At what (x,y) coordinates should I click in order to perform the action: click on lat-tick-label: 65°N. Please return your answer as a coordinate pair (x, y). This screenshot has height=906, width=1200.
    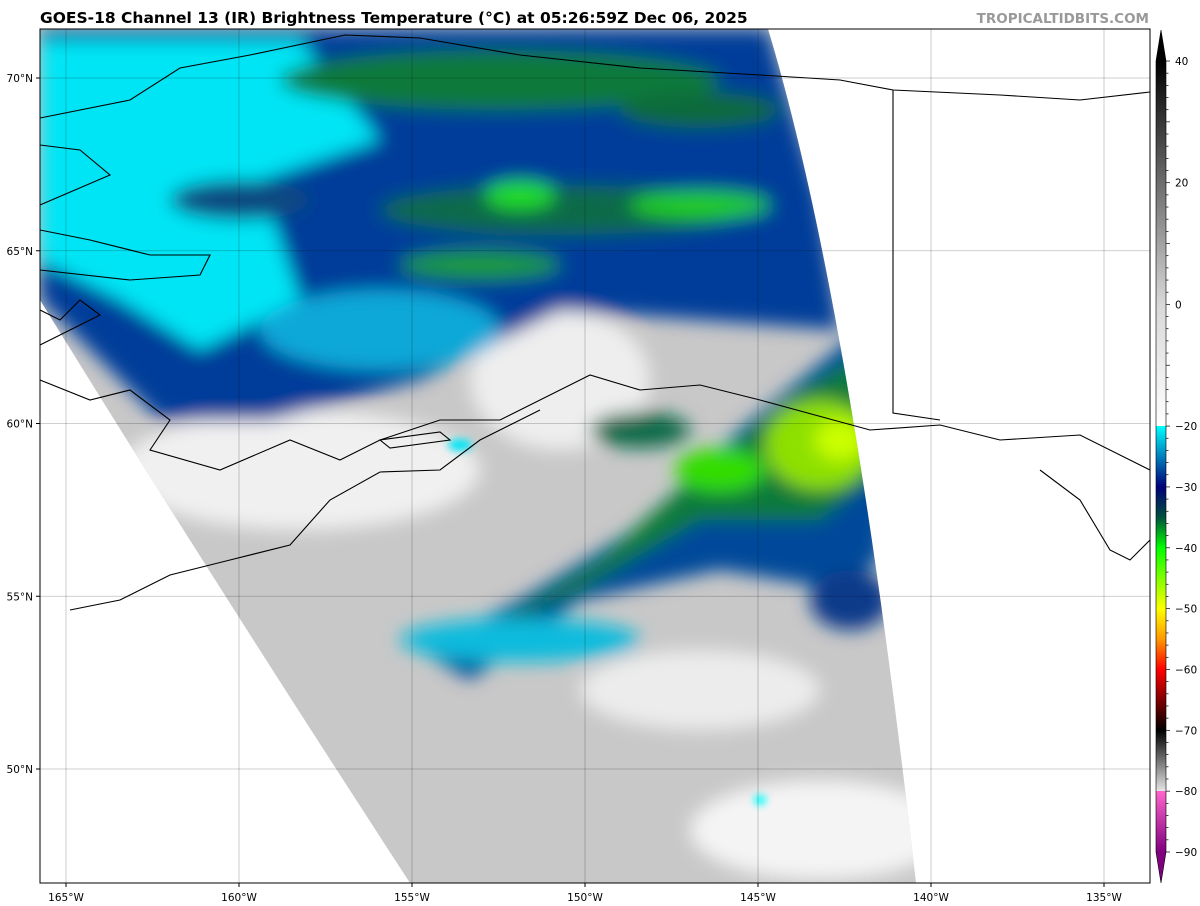
    Looking at the image, I should click on (20, 252).